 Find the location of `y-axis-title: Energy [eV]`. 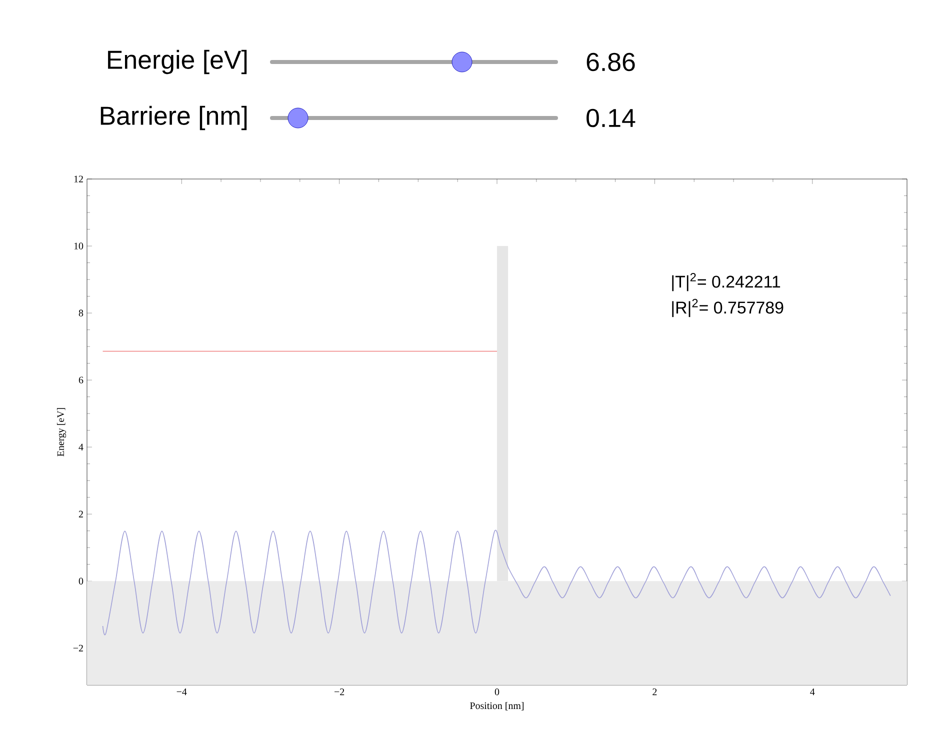

y-axis-title: Energy [eV] is located at coordinates (61, 432).